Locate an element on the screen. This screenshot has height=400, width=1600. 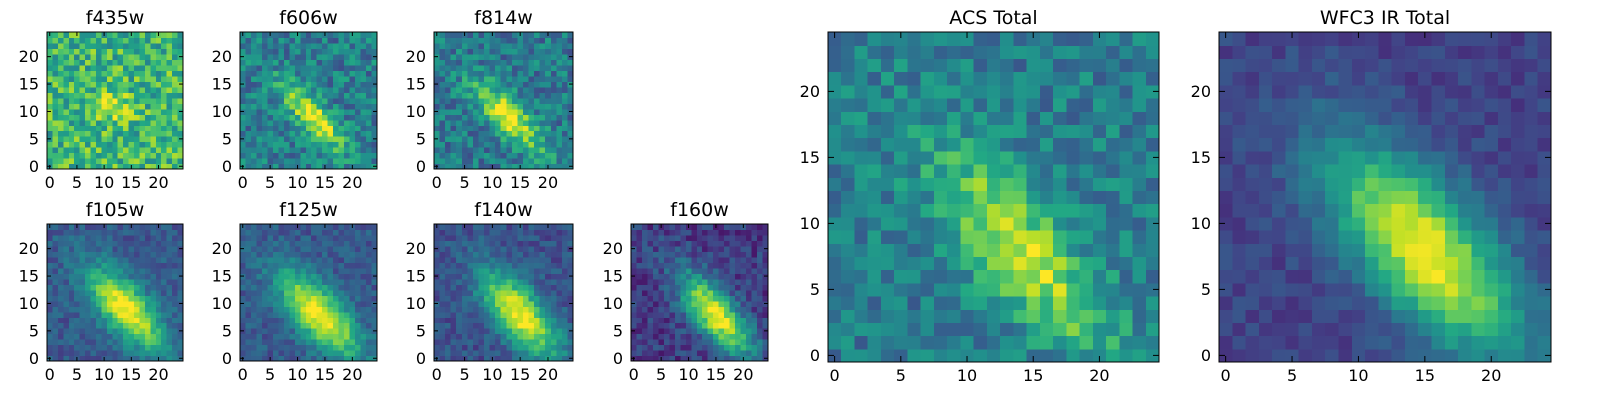
y-tick-label: 20 is located at coordinates (416, 248).